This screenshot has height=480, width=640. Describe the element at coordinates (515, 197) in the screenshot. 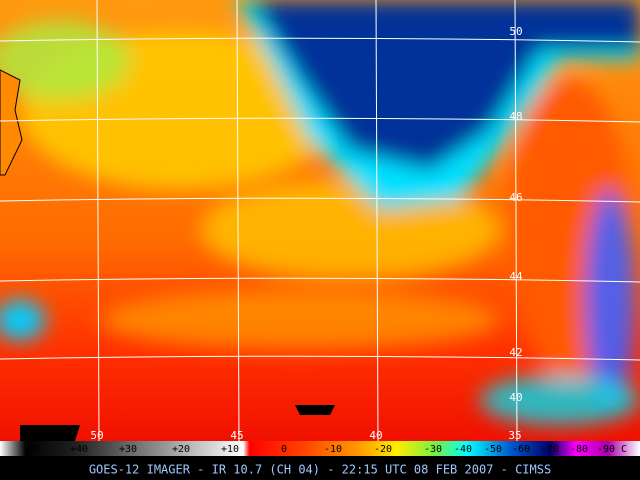

I see `latitude-label: 46` at that location.